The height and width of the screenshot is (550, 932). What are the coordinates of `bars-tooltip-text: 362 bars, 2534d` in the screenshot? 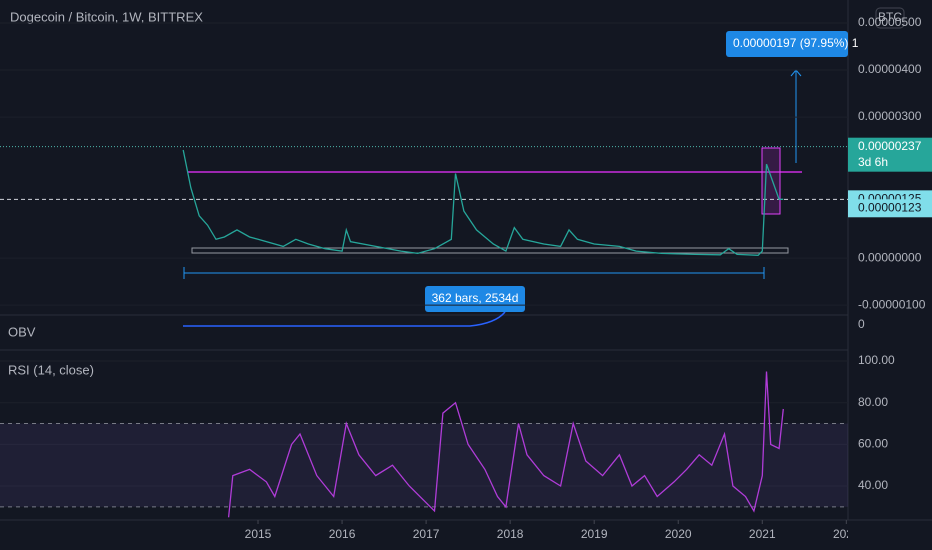 It's located at (475, 298).